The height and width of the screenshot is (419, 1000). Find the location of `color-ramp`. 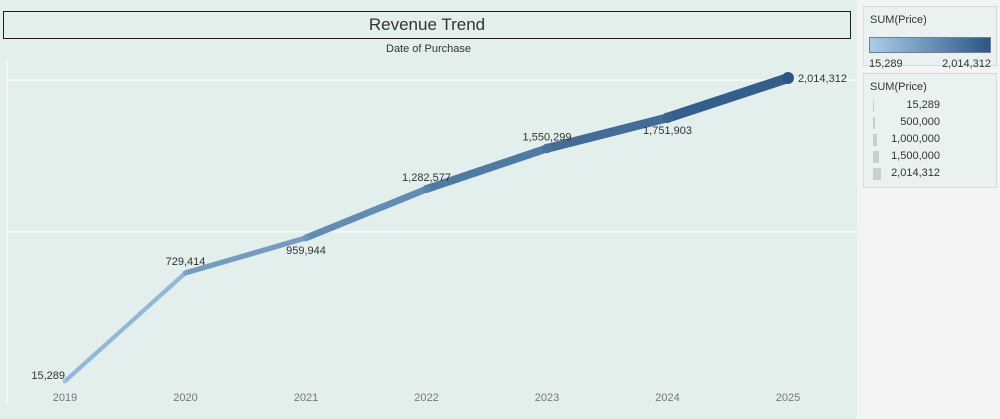

color-ramp is located at coordinates (930, 45).